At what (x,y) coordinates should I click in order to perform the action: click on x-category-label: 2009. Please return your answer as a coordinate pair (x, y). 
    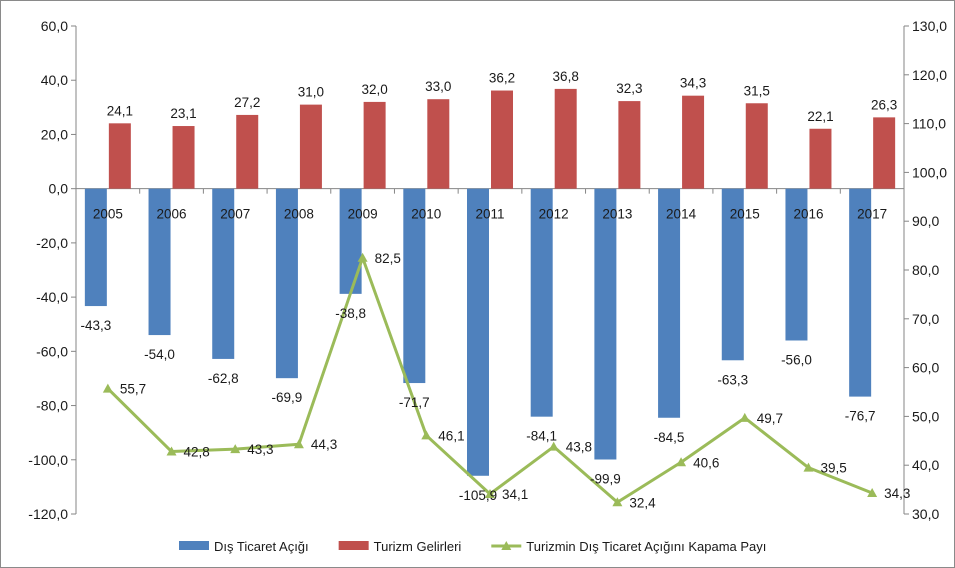
    Looking at the image, I should click on (363, 214).